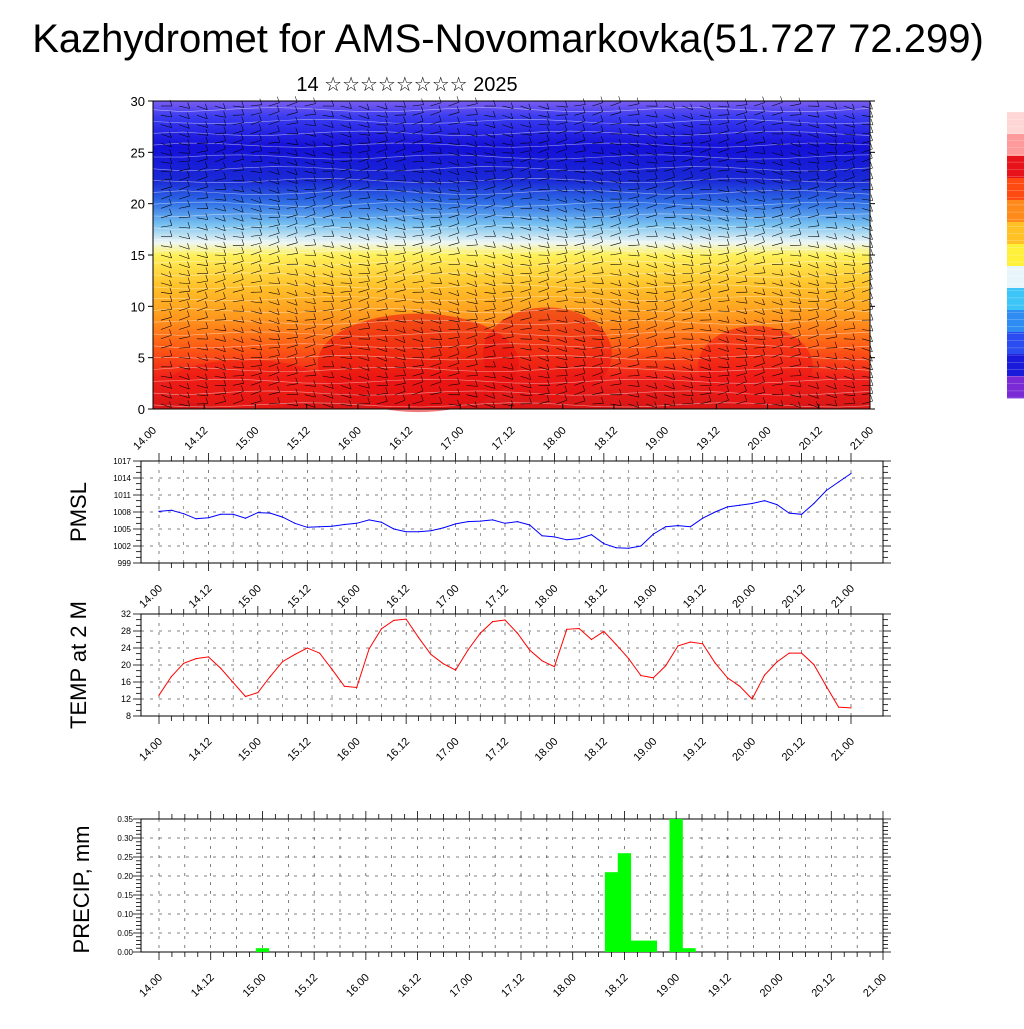  What do you see at coordinates (126, 682) in the screenshot?
I see `panel-y-tick-label: 16` at bounding box center [126, 682].